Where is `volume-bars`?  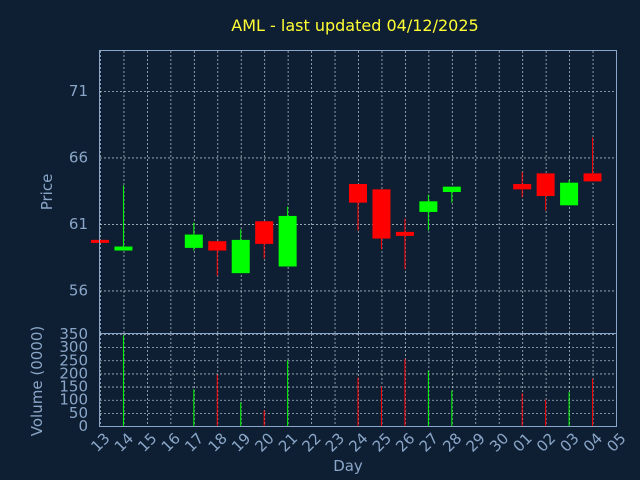 volume-bars is located at coordinates (358, 380).